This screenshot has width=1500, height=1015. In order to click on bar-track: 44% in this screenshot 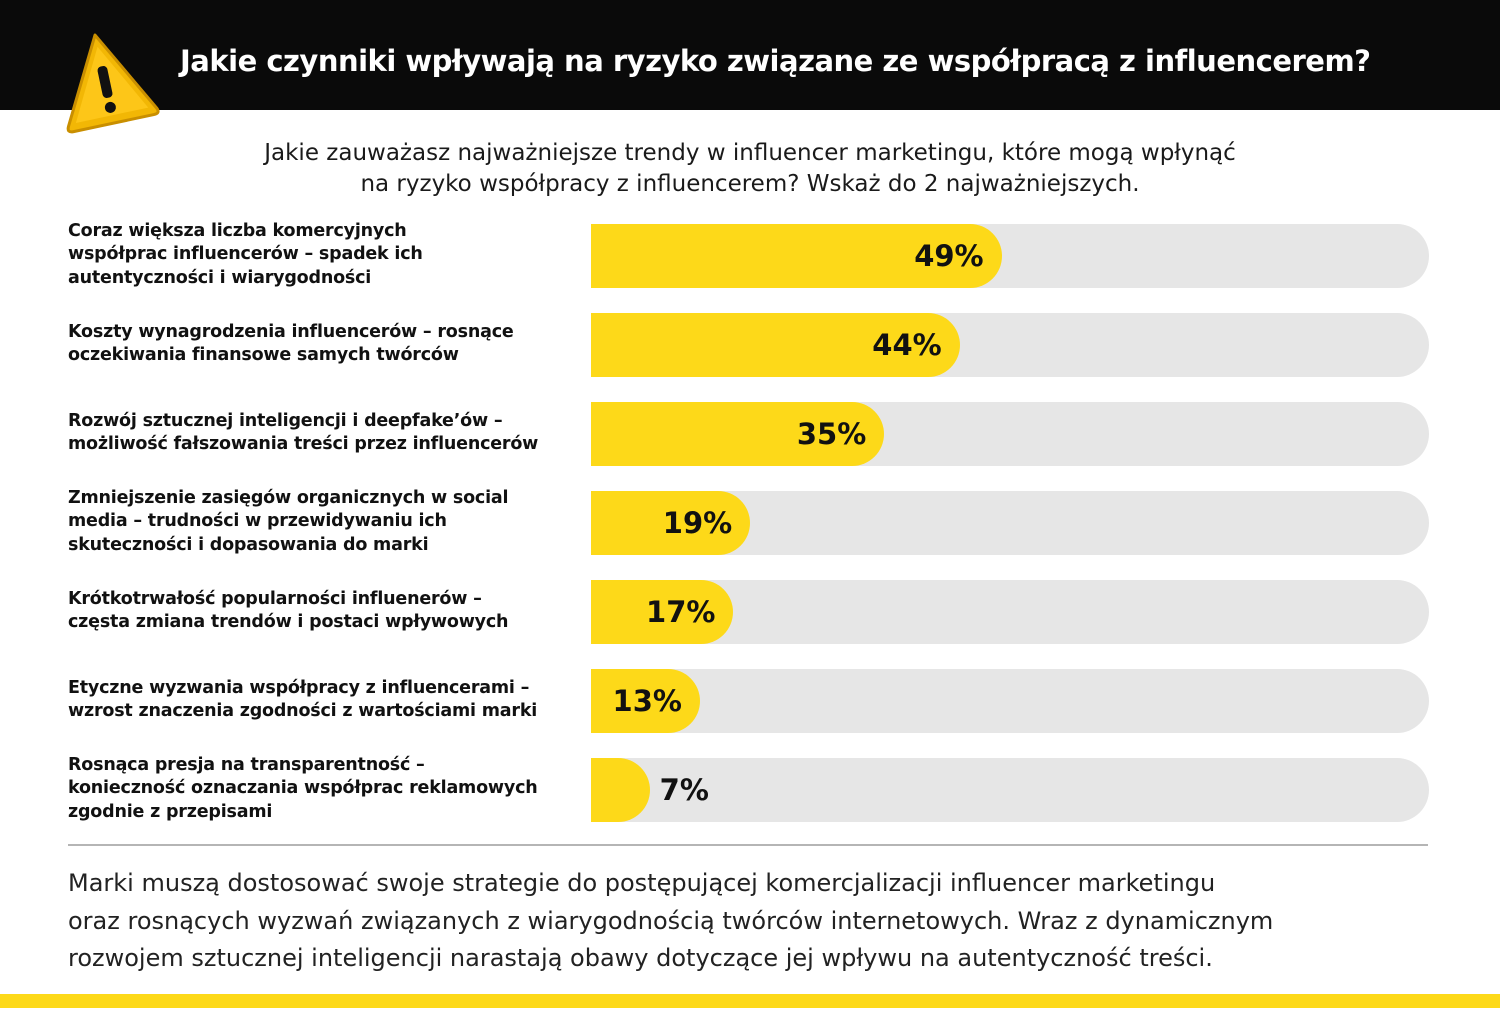, I will do `click(1010, 345)`.